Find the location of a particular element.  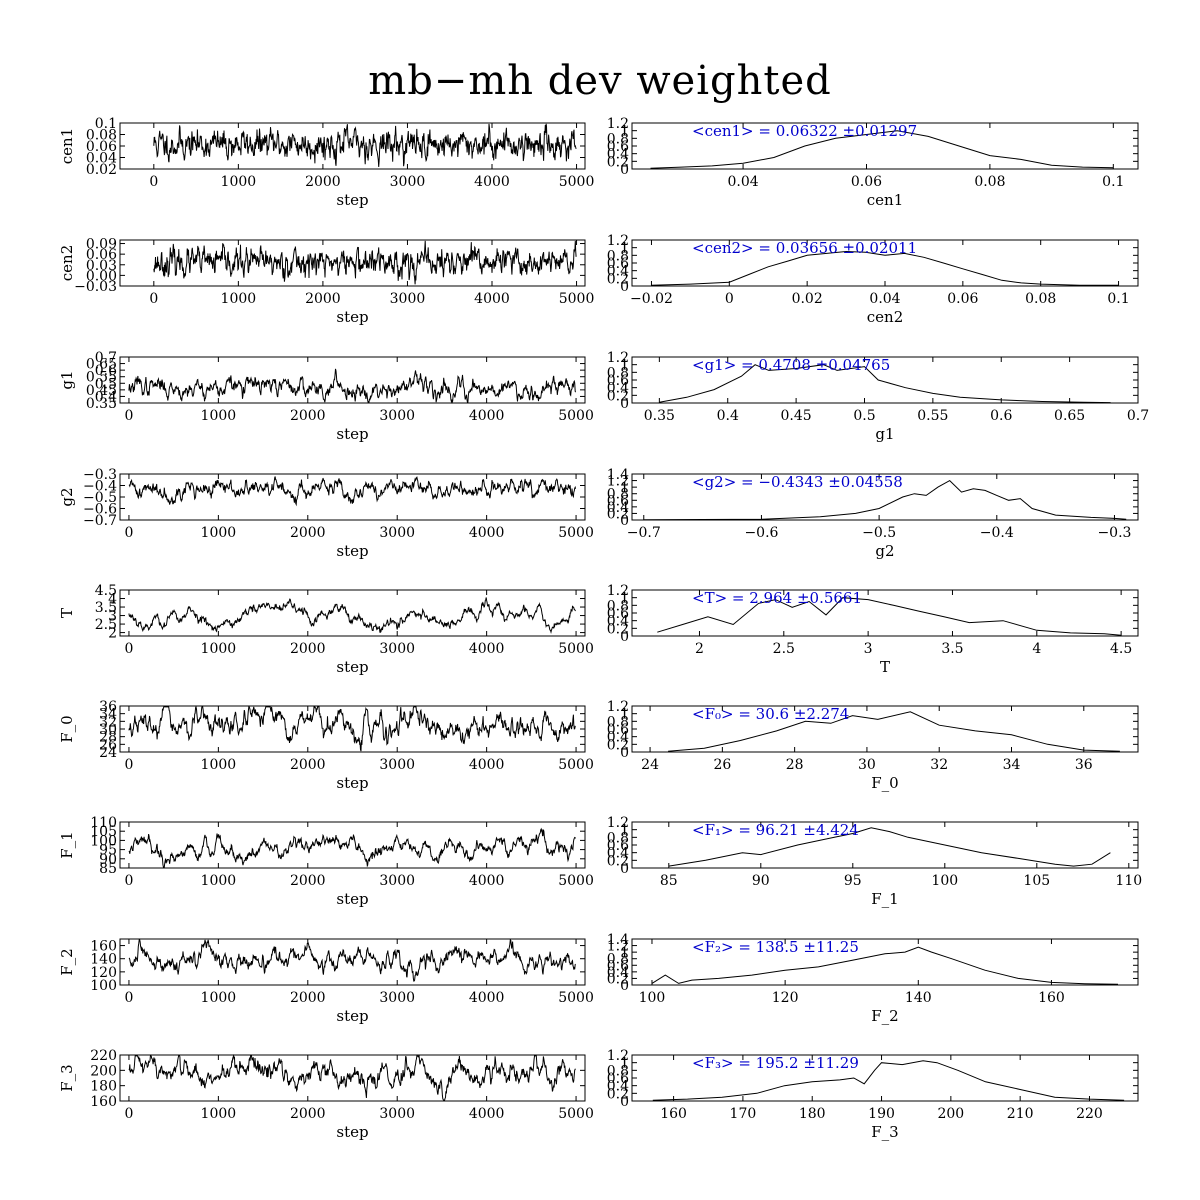

y-tick-label: 0.35 is located at coordinates (101, 404).